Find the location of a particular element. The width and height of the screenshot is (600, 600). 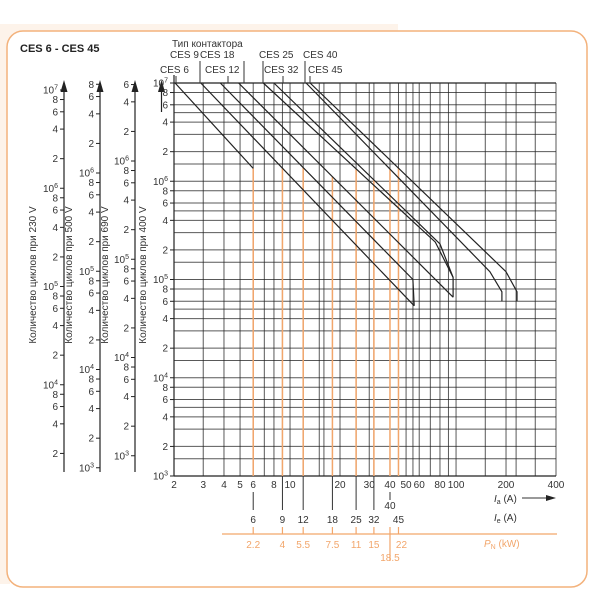

chart-title: CES 6 - CES 45 is located at coordinates (59, 49).